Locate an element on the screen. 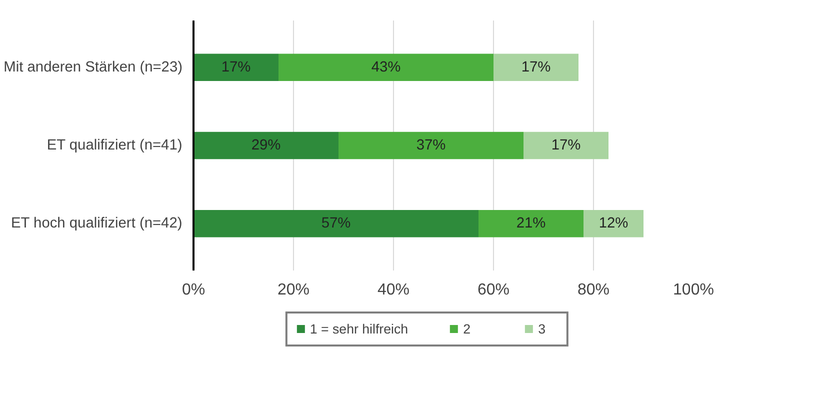 Image resolution: width=816 pixels, height=414 pixels. legend-label: 2 is located at coordinates (467, 328).